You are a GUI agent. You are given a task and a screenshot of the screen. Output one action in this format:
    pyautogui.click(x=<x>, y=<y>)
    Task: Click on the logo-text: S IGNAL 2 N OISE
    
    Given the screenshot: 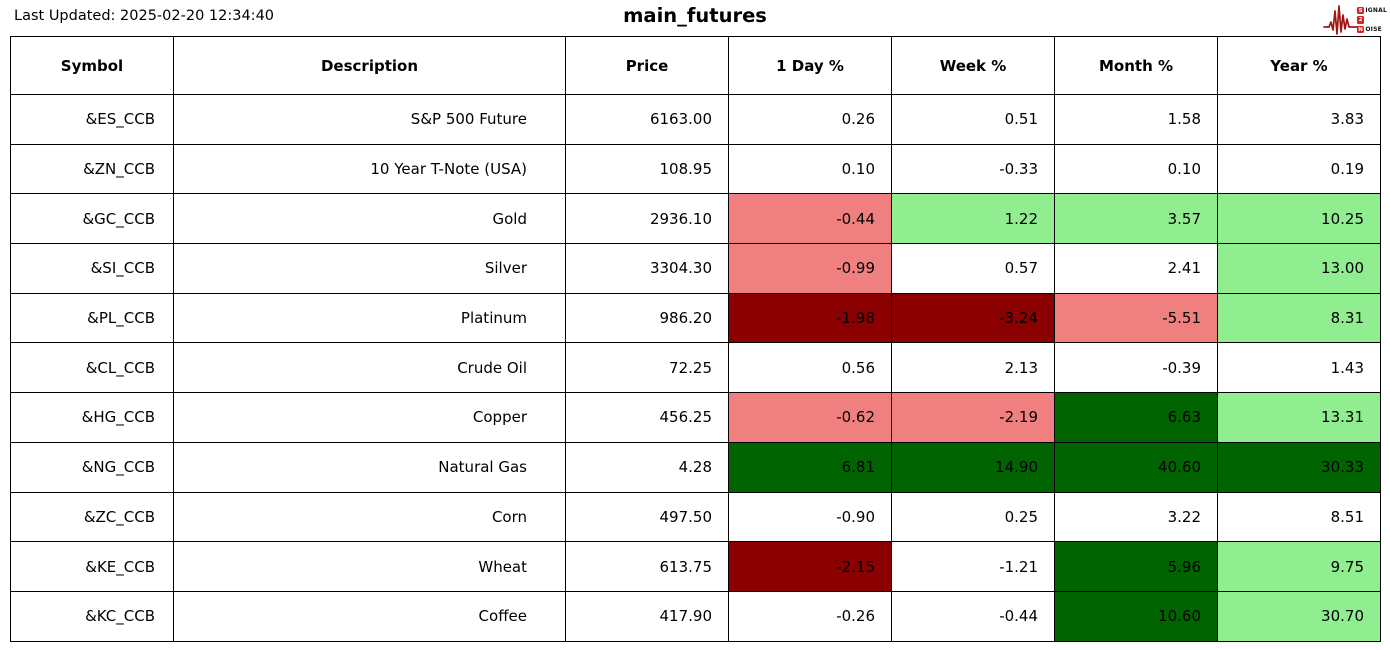 What is the action you would take?
    pyautogui.click(x=1371, y=20)
    